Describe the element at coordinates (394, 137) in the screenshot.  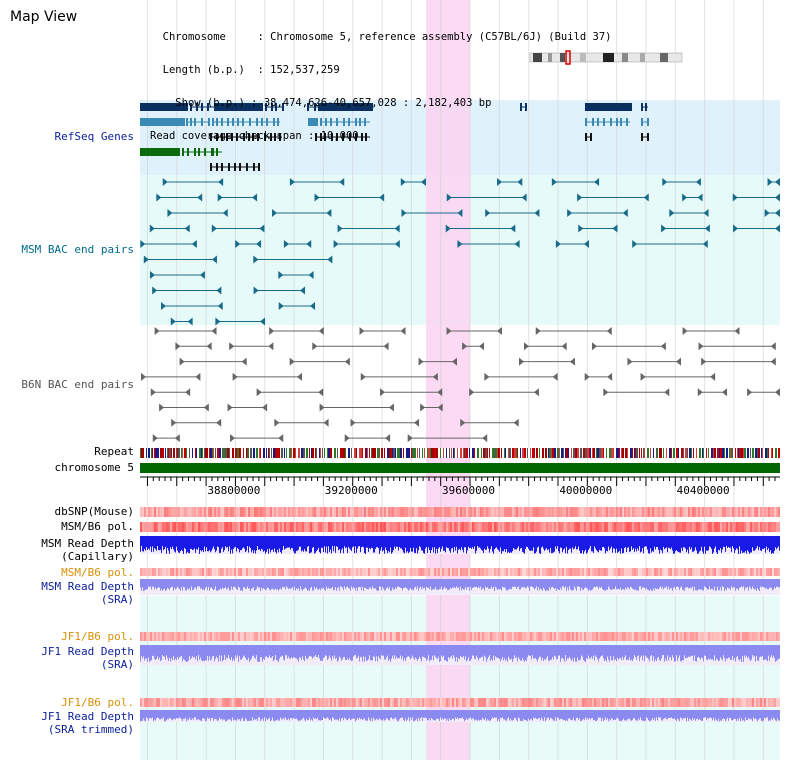
I see `refseq-genes-track` at that location.